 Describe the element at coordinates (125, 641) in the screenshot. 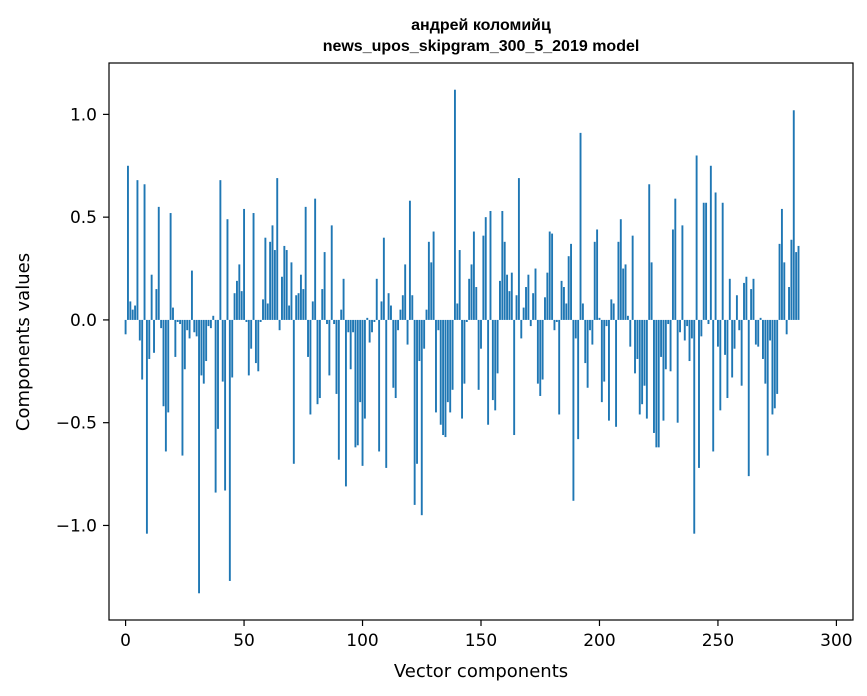

I see `x-tick-label: 0` at that location.